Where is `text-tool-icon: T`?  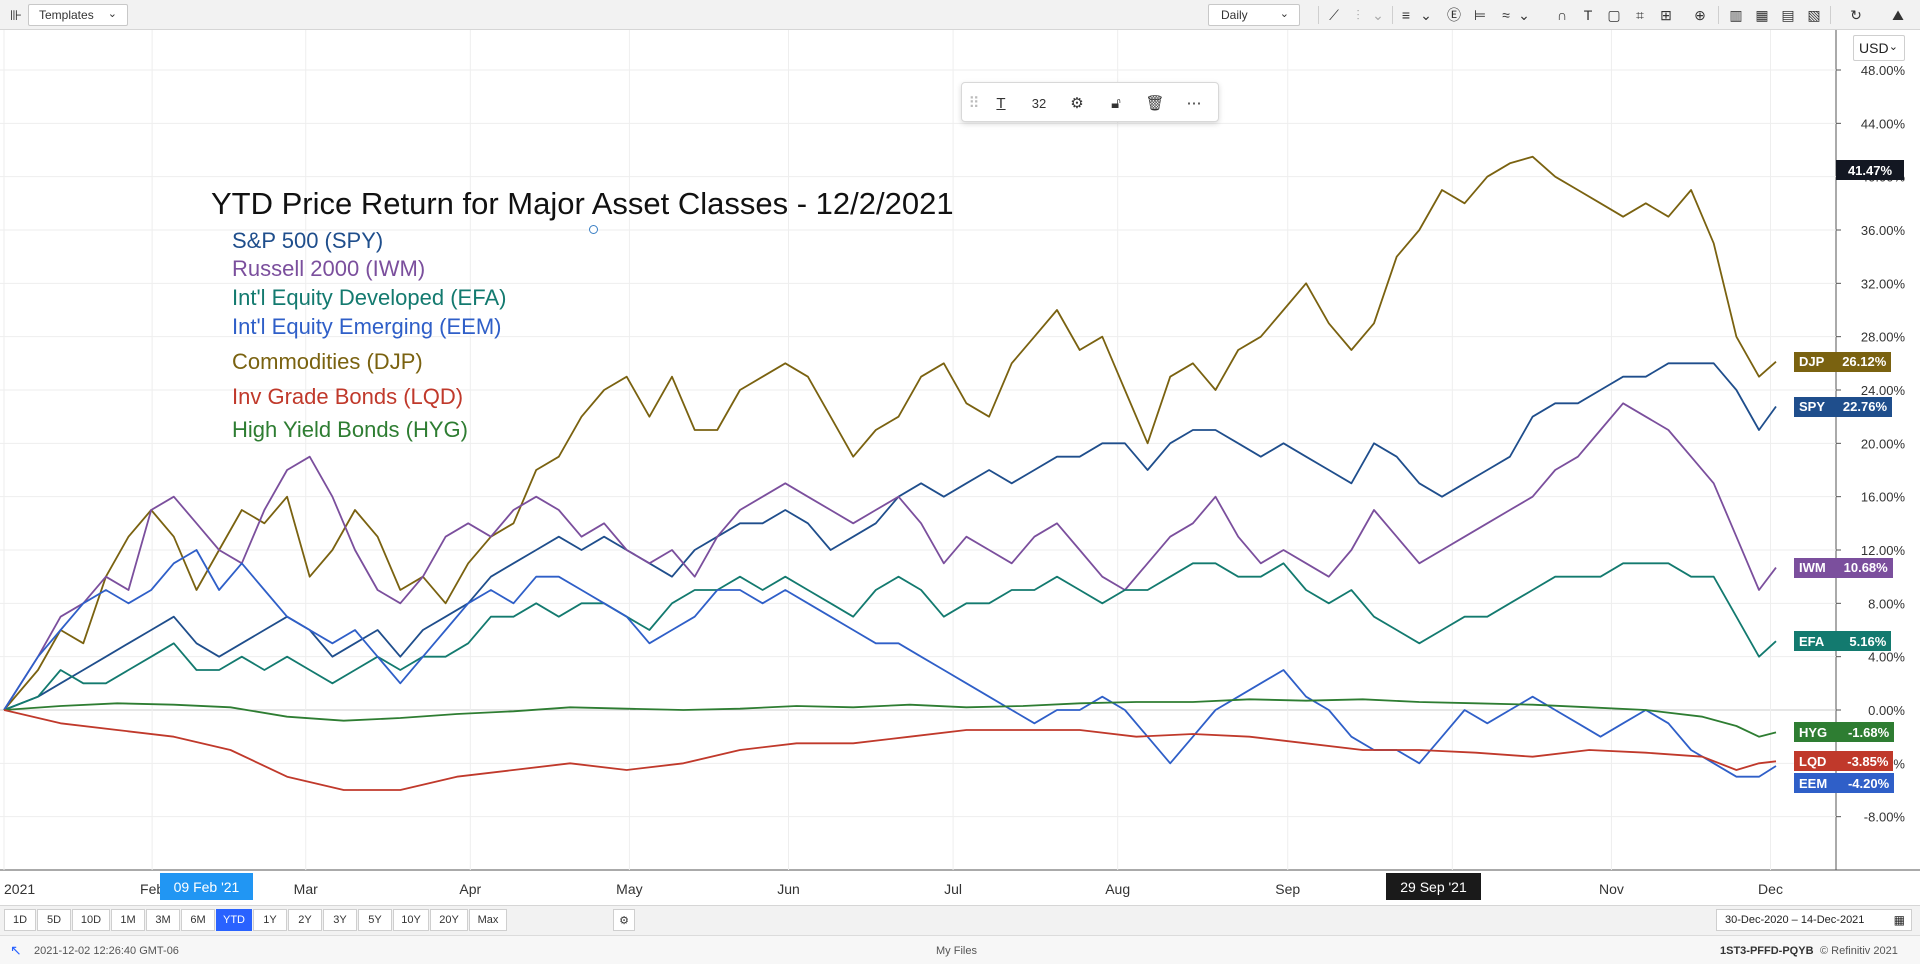 text-tool-icon: T is located at coordinates (1588, 15).